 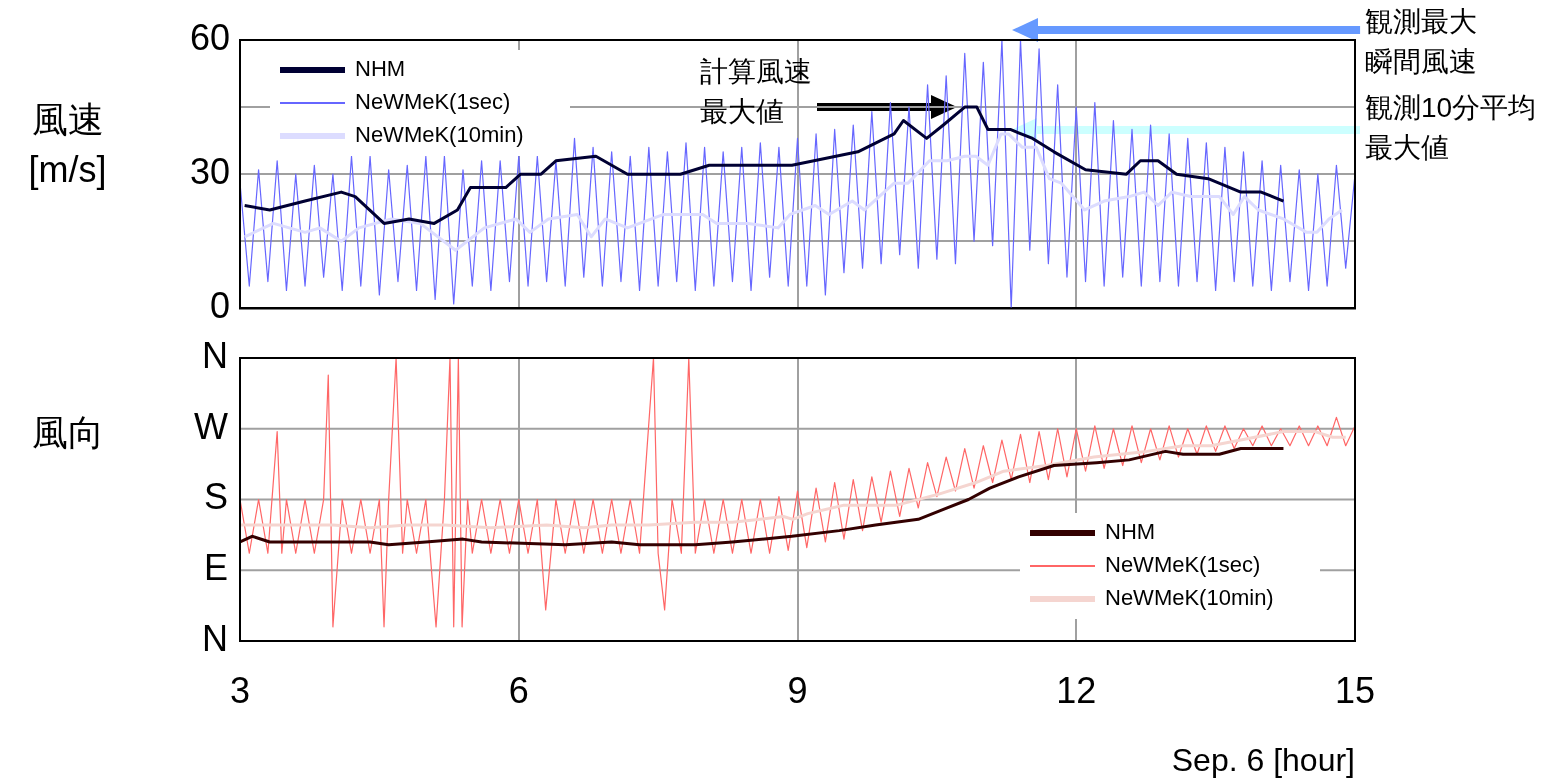 I want to click on y-tick-label: 60, so click(x=209, y=37).